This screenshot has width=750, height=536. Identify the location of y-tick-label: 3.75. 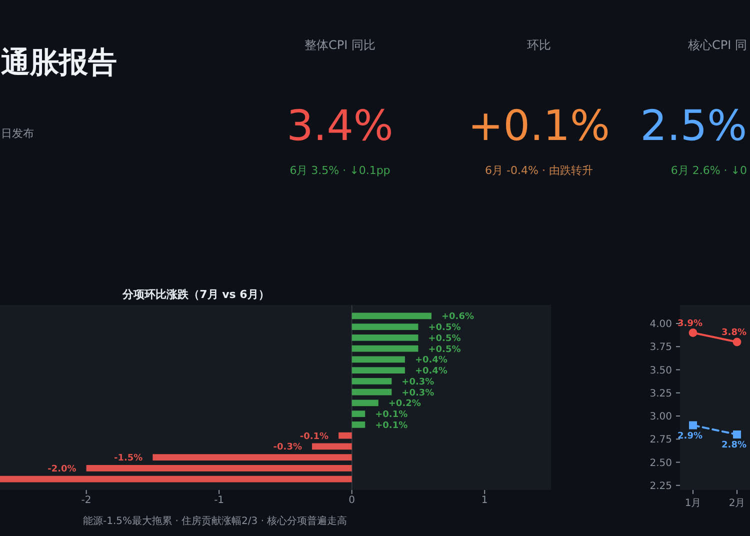
(661, 348).